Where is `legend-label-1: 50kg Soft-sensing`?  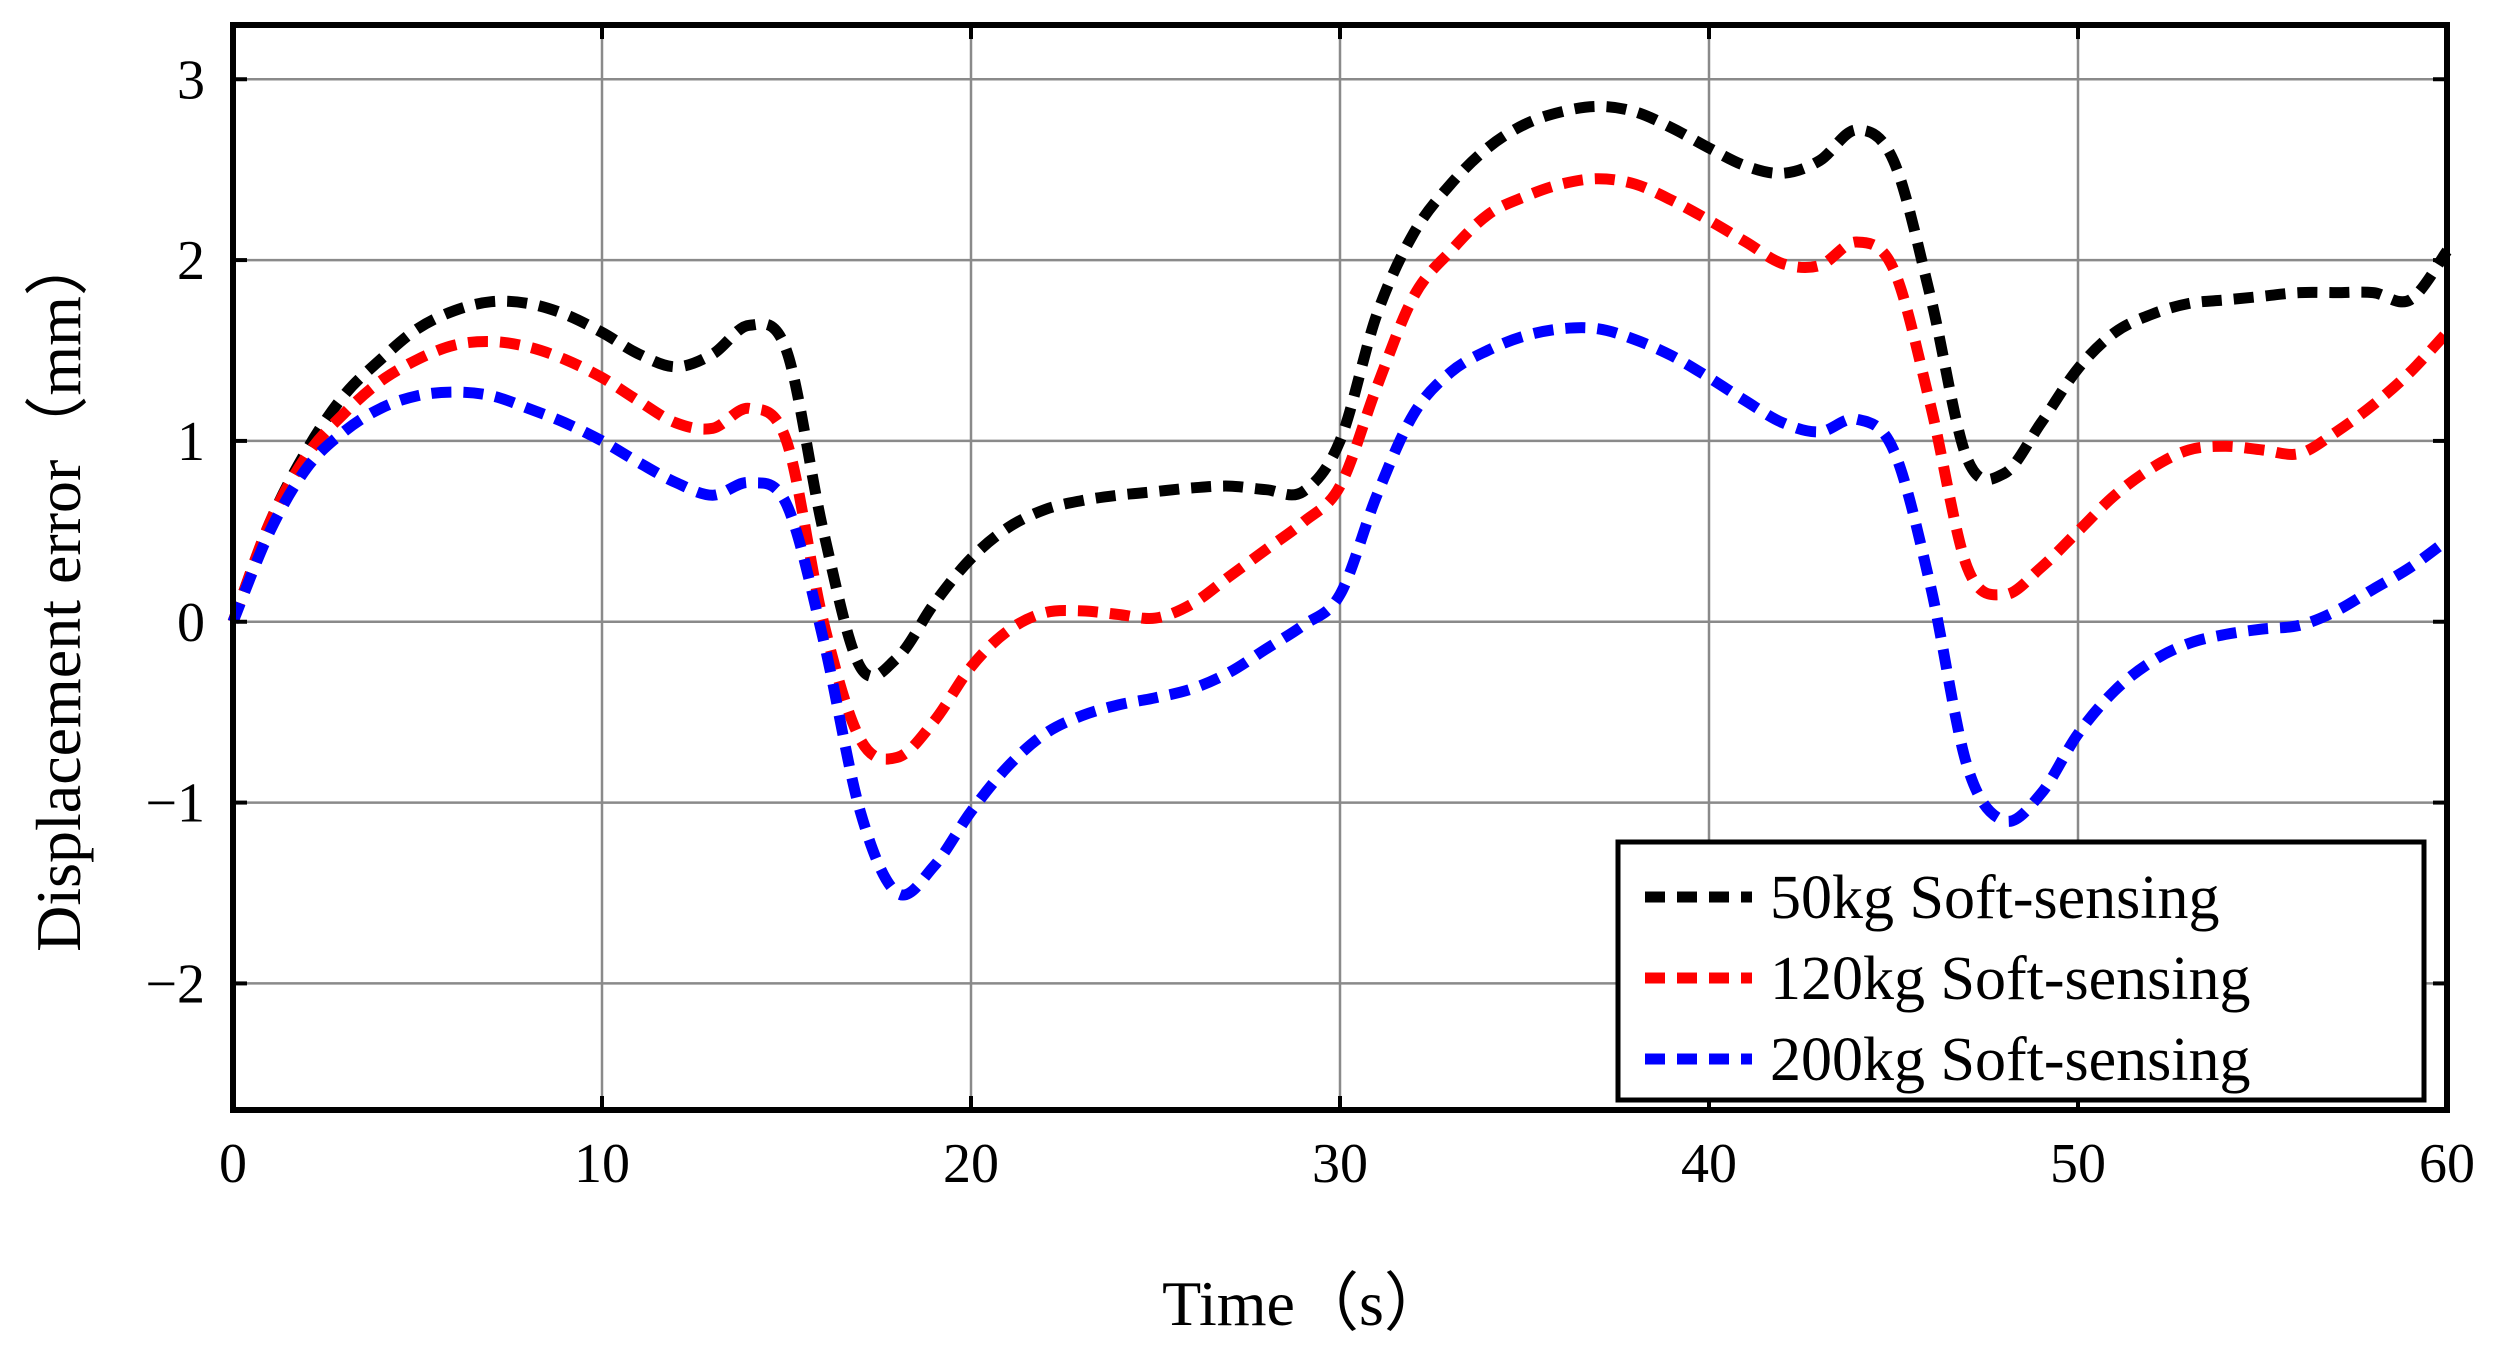
legend-label-1: 50kg Soft-sensing is located at coordinates (1995, 898).